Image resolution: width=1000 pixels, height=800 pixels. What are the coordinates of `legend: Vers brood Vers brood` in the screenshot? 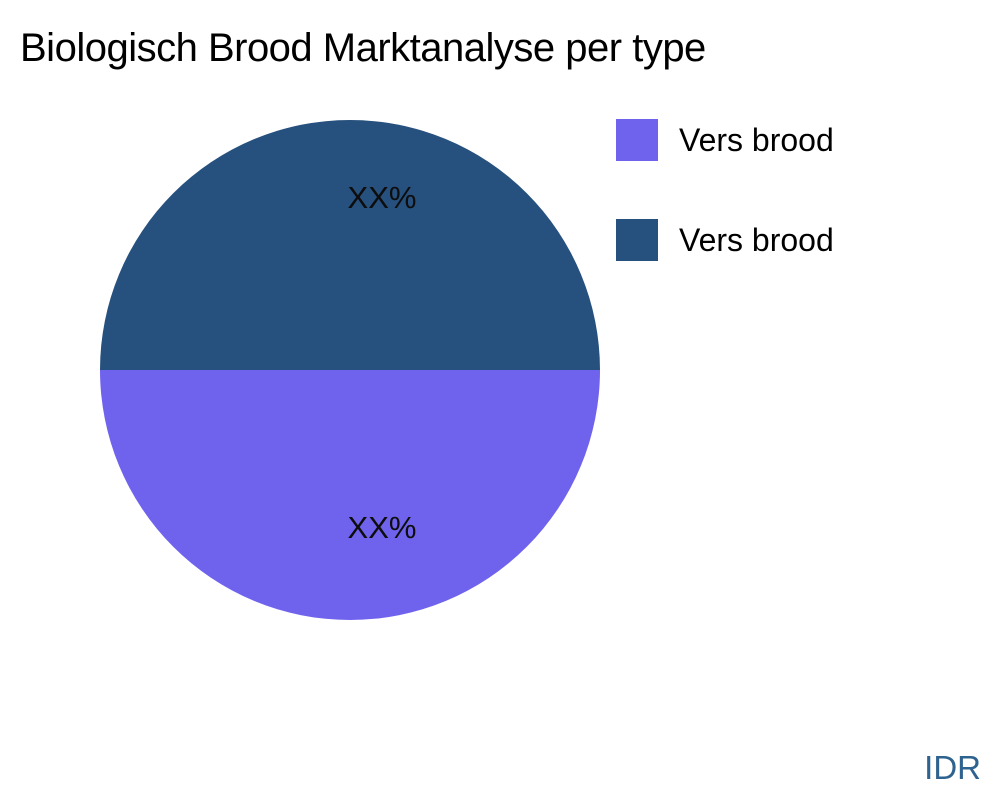 It's located at (725, 219).